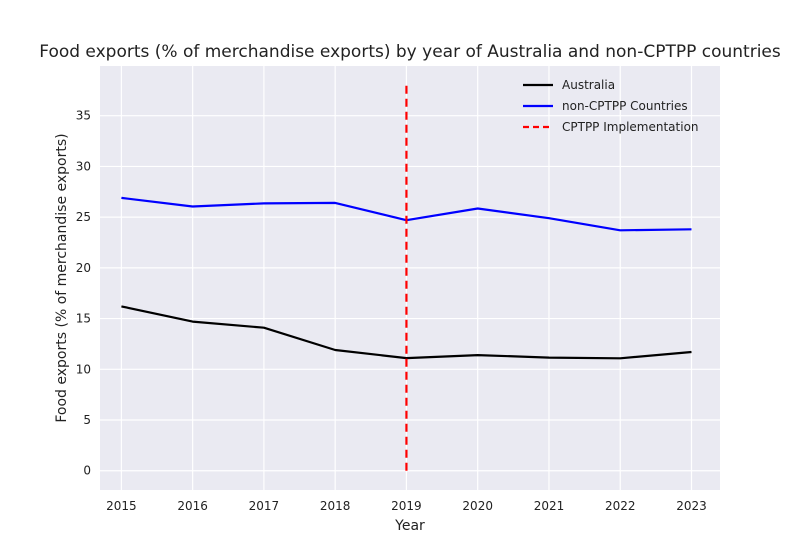  Describe the element at coordinates (192, 506) in the screenshot. I see `x-tick-label: 2016` at that location.